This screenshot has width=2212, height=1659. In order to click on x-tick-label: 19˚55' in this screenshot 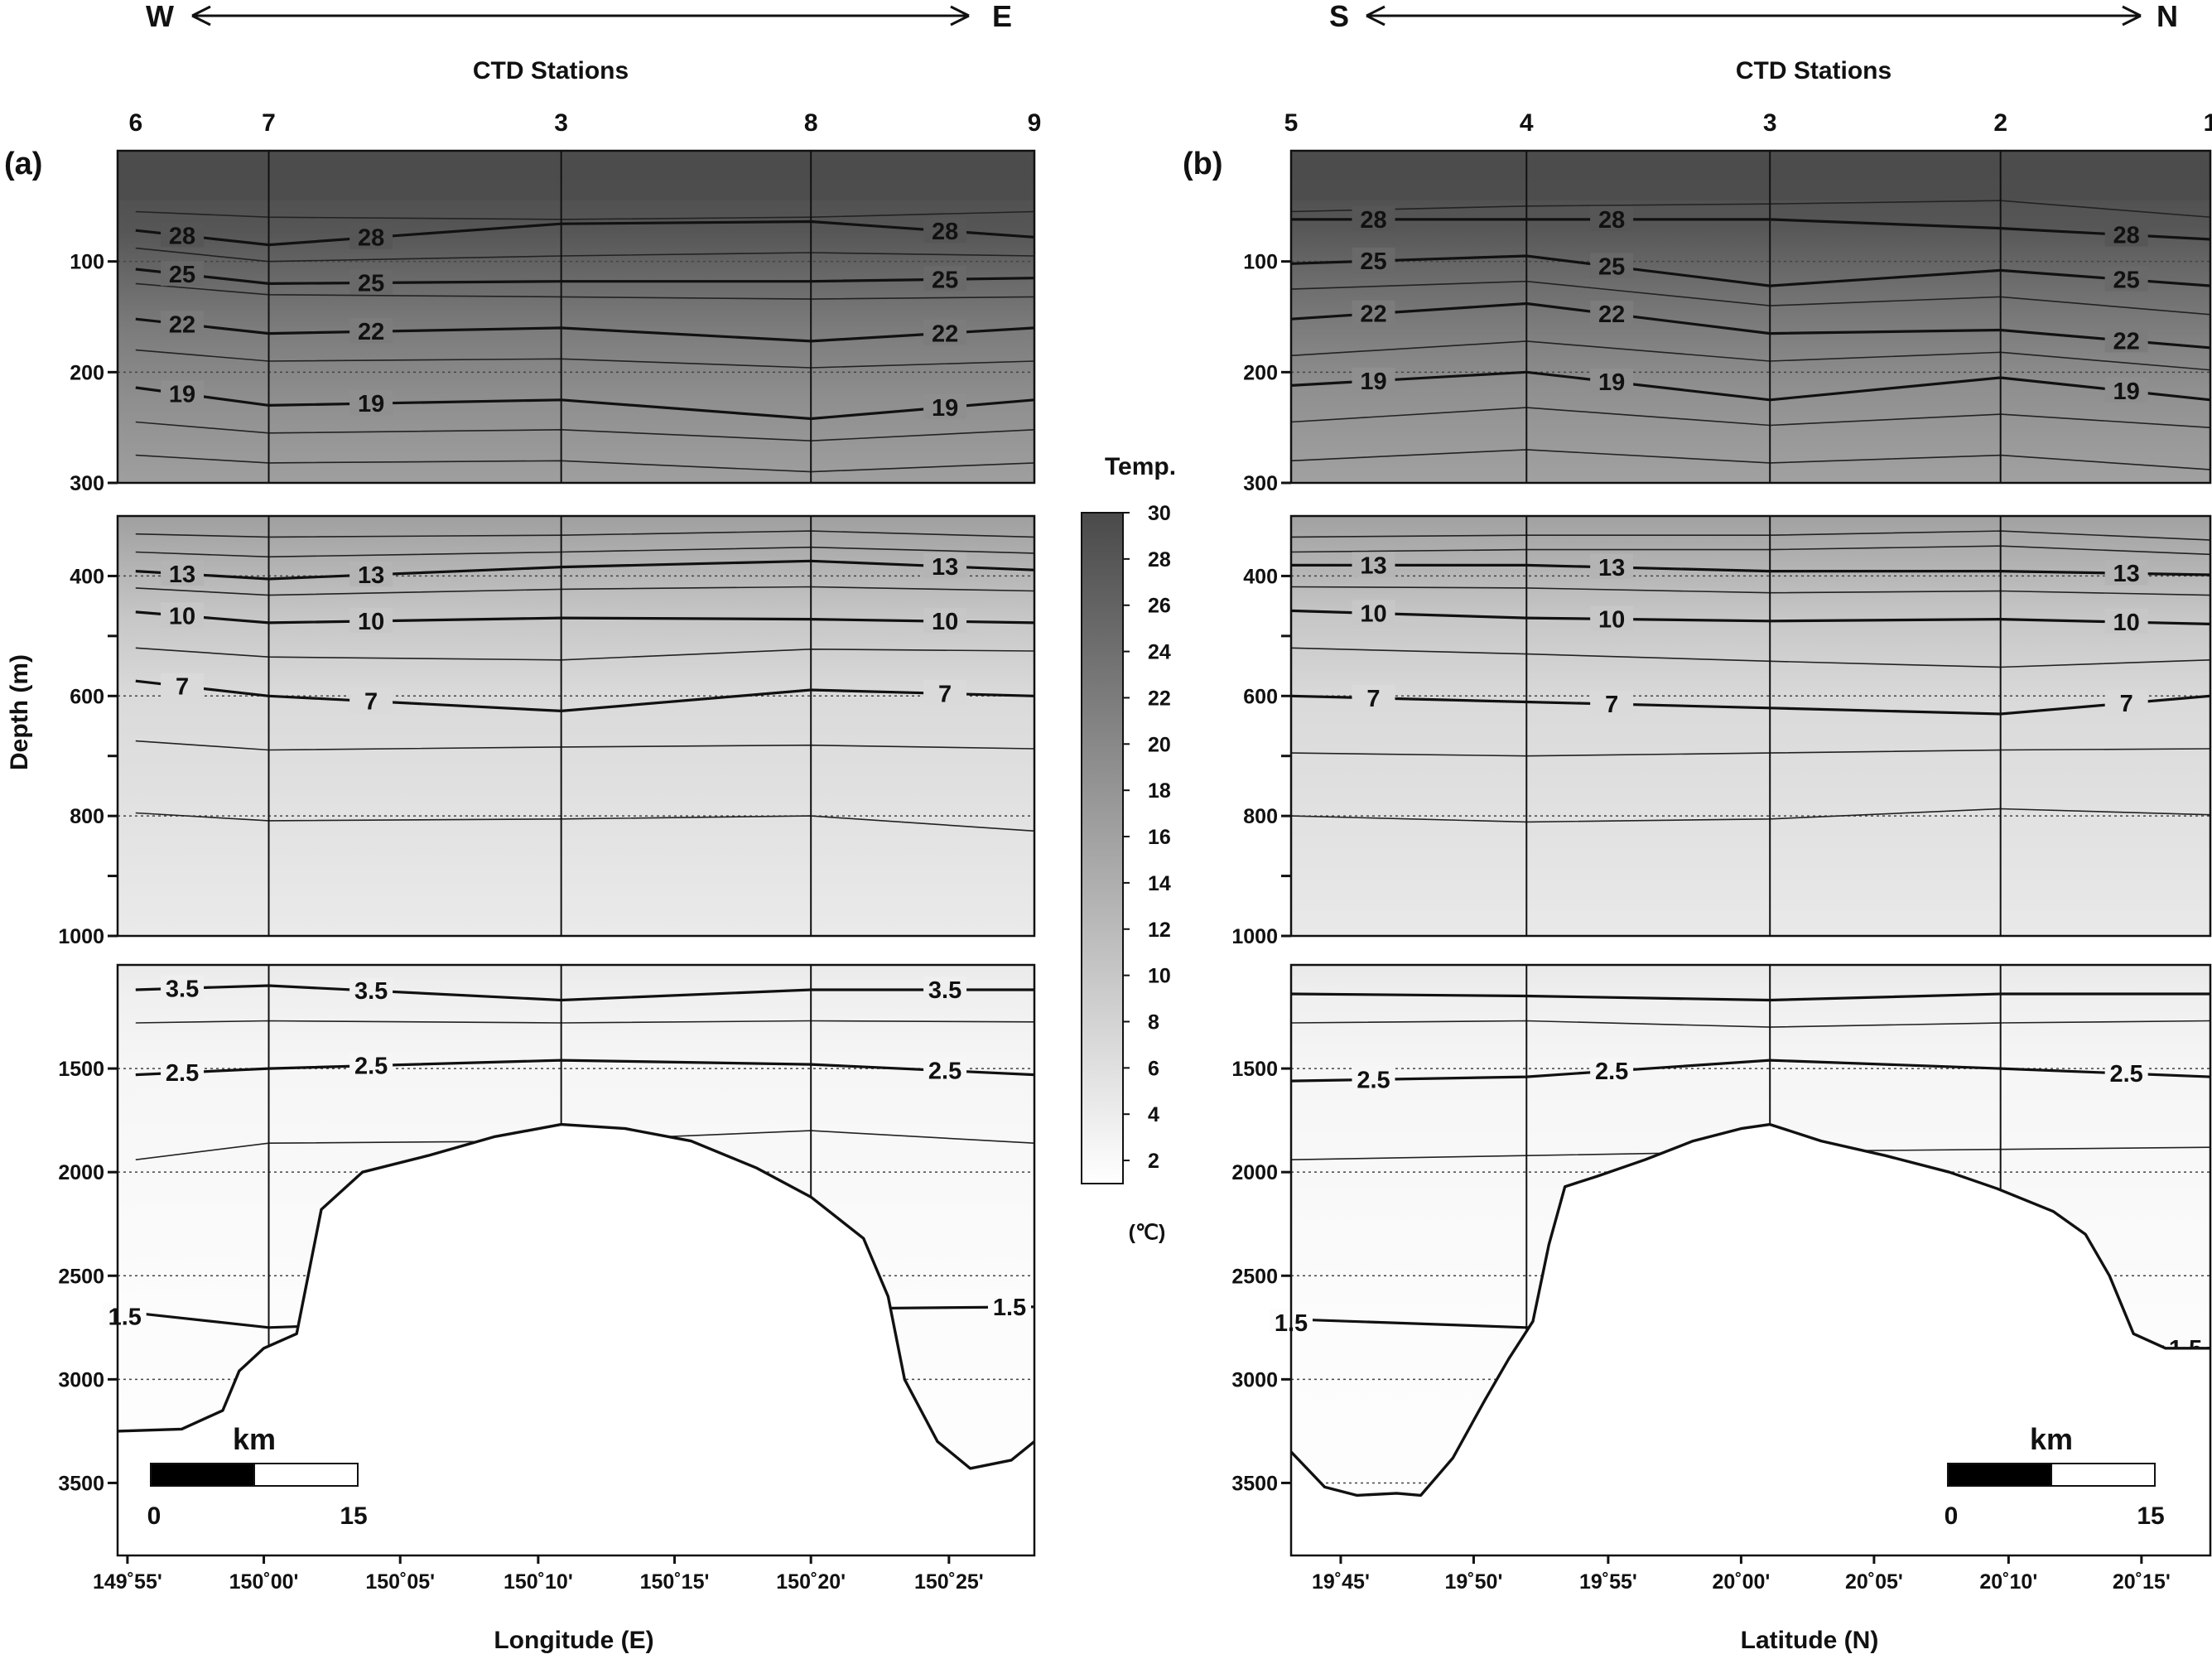, I will do `click(1608, 1582)`.